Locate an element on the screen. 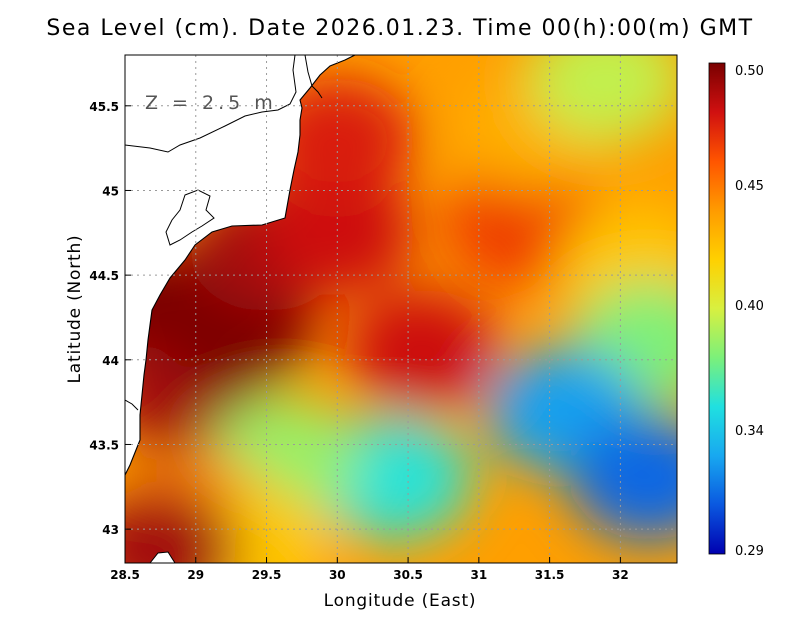 Image resolution: width=800 pixels, height=618 pixels. colorbar-ramp is located at coordinates (717, 308).